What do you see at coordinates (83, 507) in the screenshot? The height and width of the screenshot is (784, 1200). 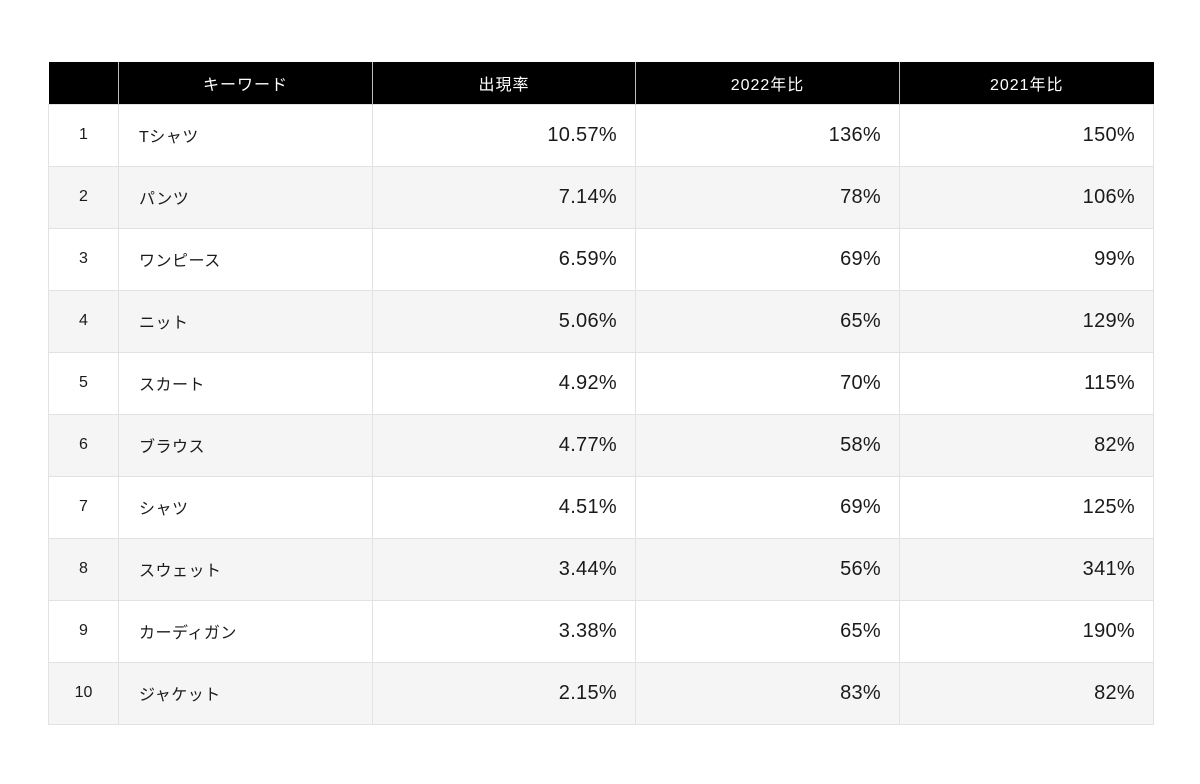 I see `rank-cell: 7` at bounding box center [83, 507].